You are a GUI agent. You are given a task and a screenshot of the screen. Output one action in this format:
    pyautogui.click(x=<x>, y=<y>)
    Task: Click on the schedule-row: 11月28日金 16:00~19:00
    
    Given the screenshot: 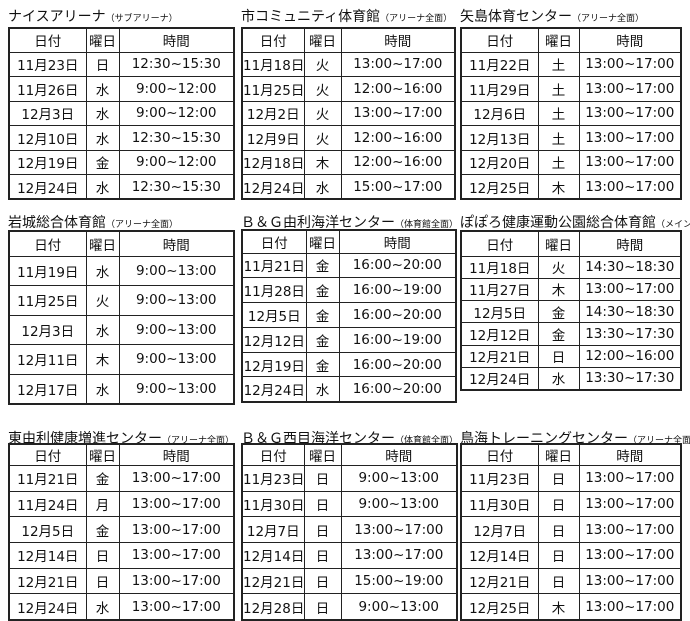 What is the action you would take?
    pyautogui.click(x=349, y=290)
    